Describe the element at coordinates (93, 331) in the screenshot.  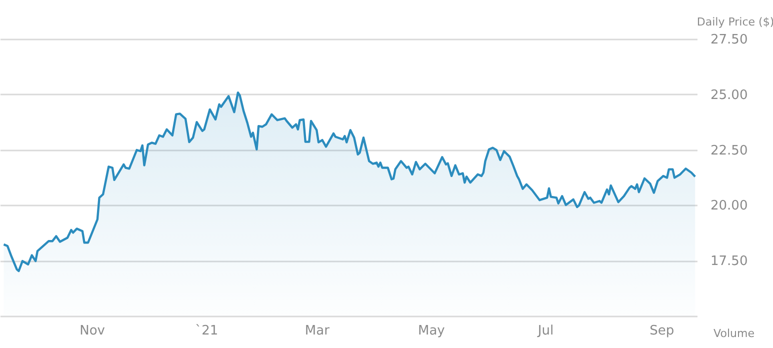
I see `x-tick-label: Nov` at that location.